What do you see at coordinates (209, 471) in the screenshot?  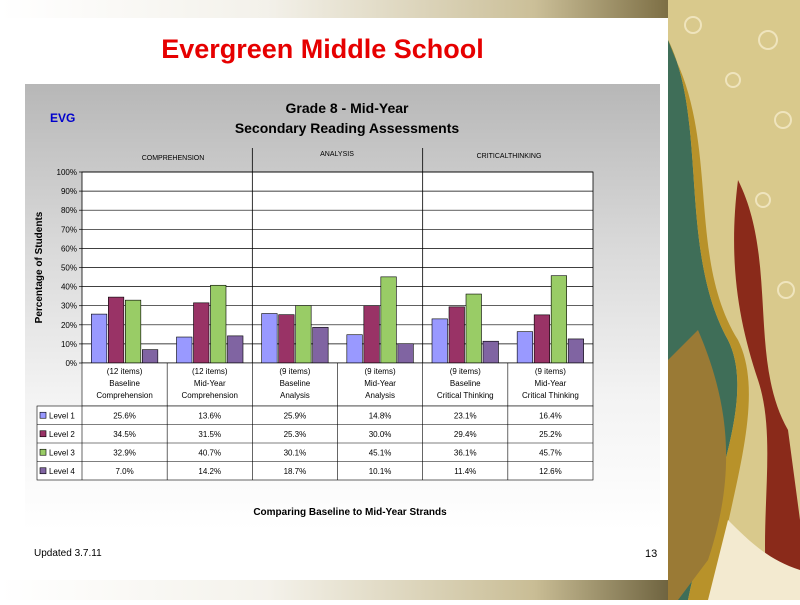 I see `data-label: 14.2%` at bounding box center [209, 471].